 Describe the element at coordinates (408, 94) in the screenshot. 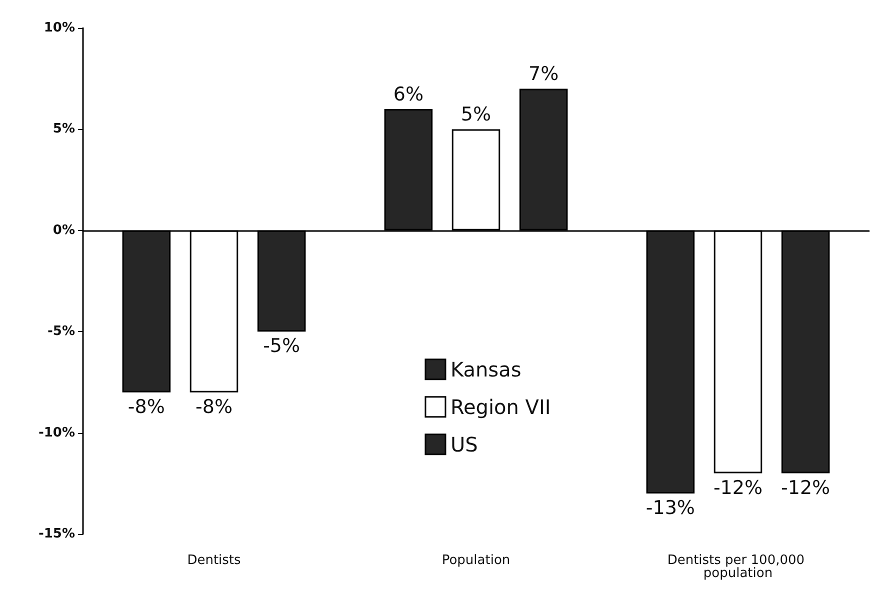

I see `data-label: 6%` at that location.